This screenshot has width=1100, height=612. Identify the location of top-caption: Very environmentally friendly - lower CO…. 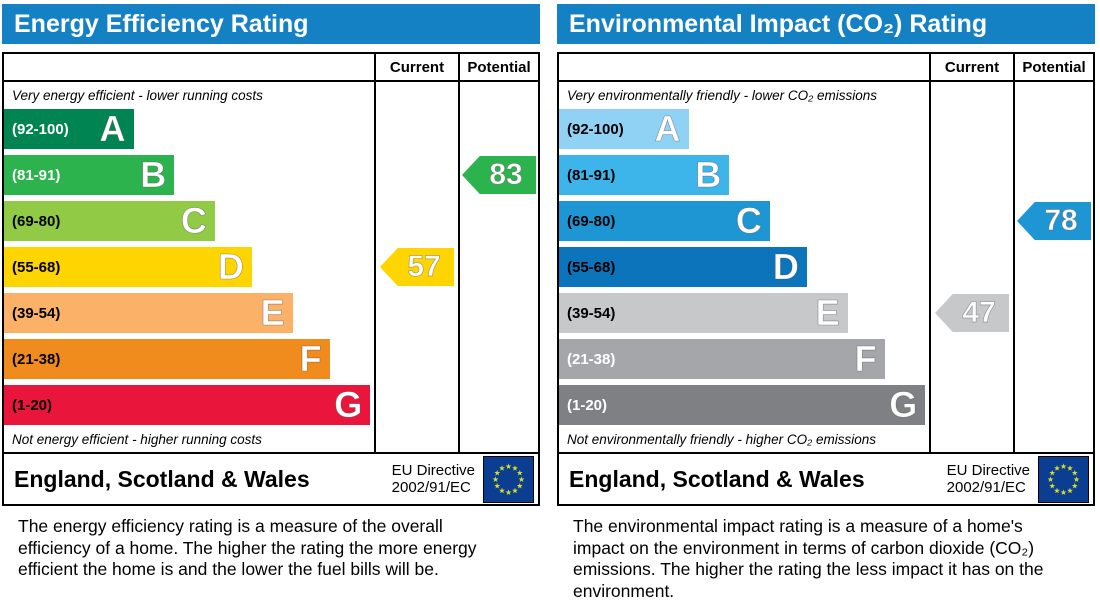
(722, 95).